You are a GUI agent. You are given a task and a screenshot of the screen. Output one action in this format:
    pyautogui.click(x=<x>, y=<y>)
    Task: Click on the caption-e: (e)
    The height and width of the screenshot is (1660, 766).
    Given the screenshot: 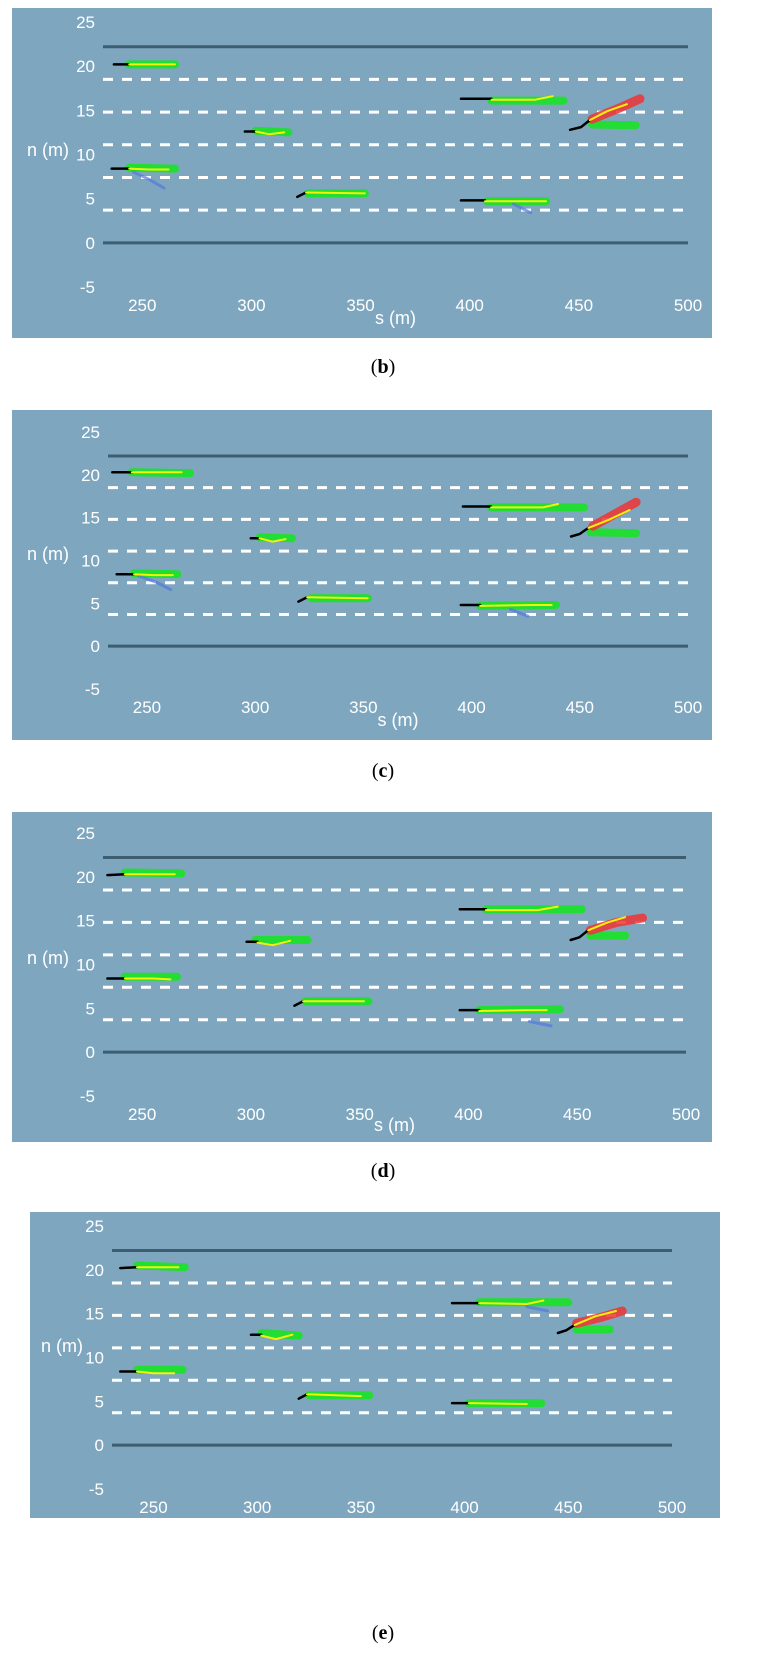 What is the action you would take?
    pyautogui.click(x=383, y=1633)
    